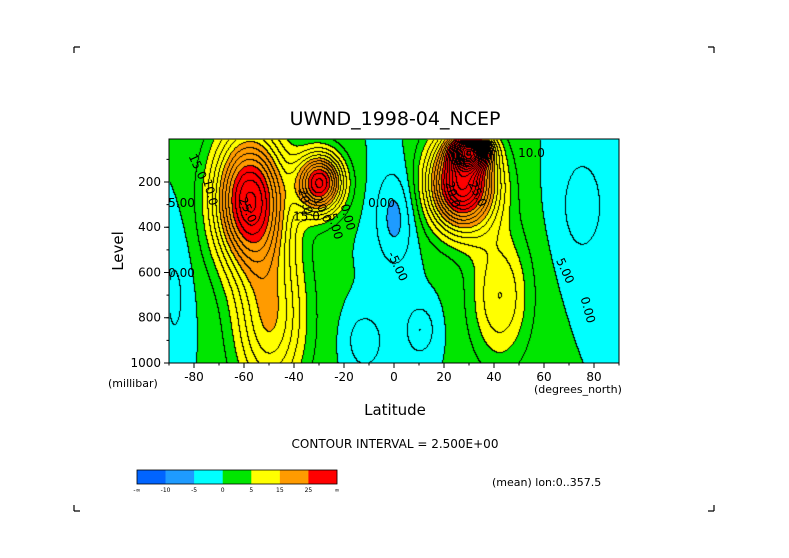 Image resolution: width=789 pixels, height=558 pixels. Describe the element at coordinates (543, 377) in the screenshot. I see `x-tick-label: 60` at that location.